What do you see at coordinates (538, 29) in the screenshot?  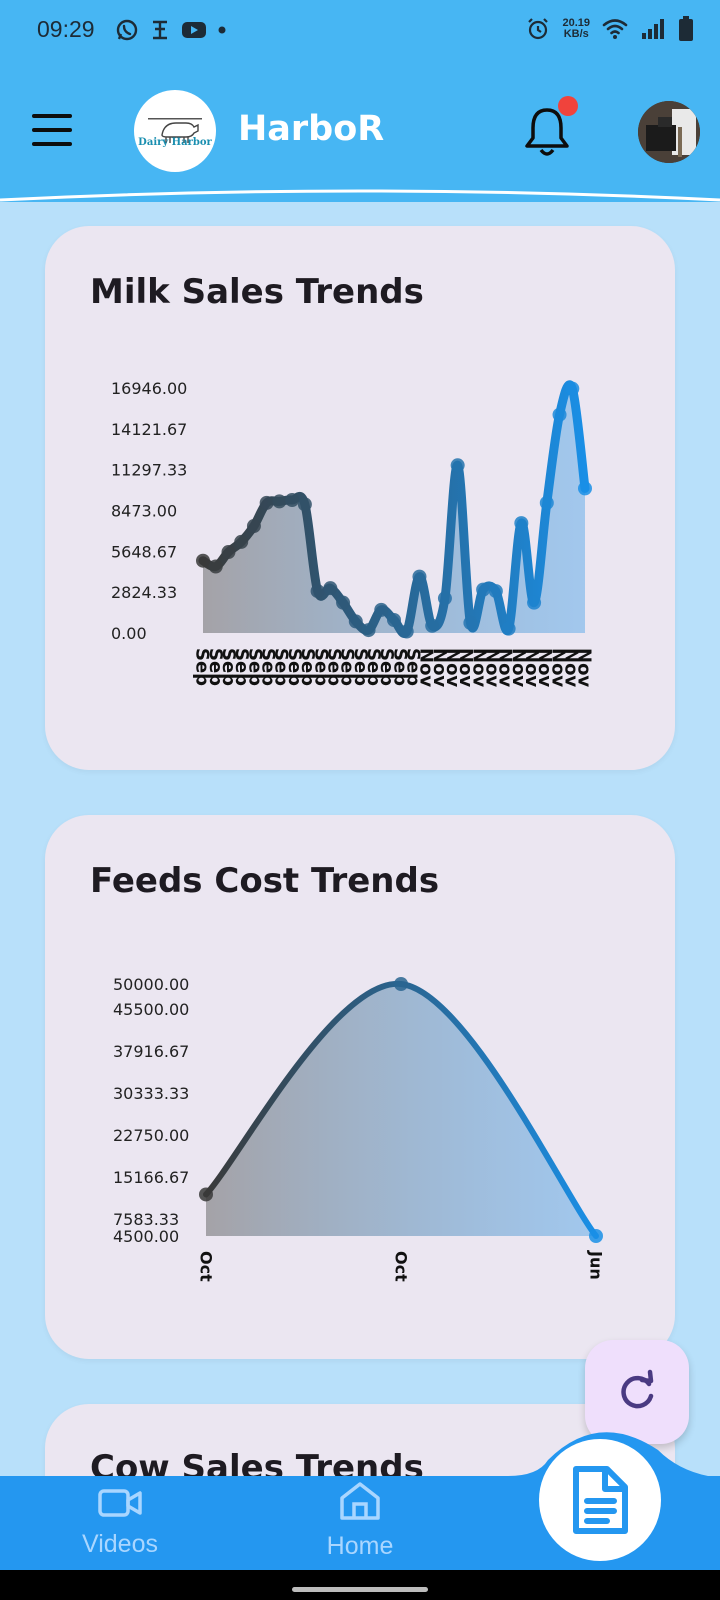 I see `alarm-icon` at bounding box center [538, 29].